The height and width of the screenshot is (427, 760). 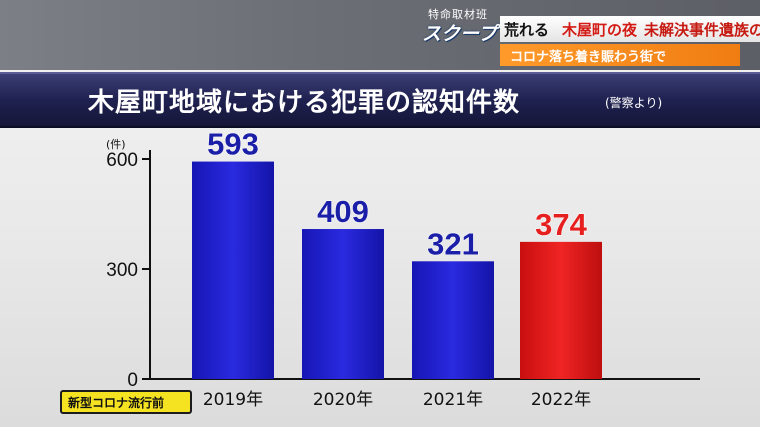 What do you see at coordinates (561, 224) in the screenshot?
I see `bar-value-label: 374` at bounding box center [561, 224].